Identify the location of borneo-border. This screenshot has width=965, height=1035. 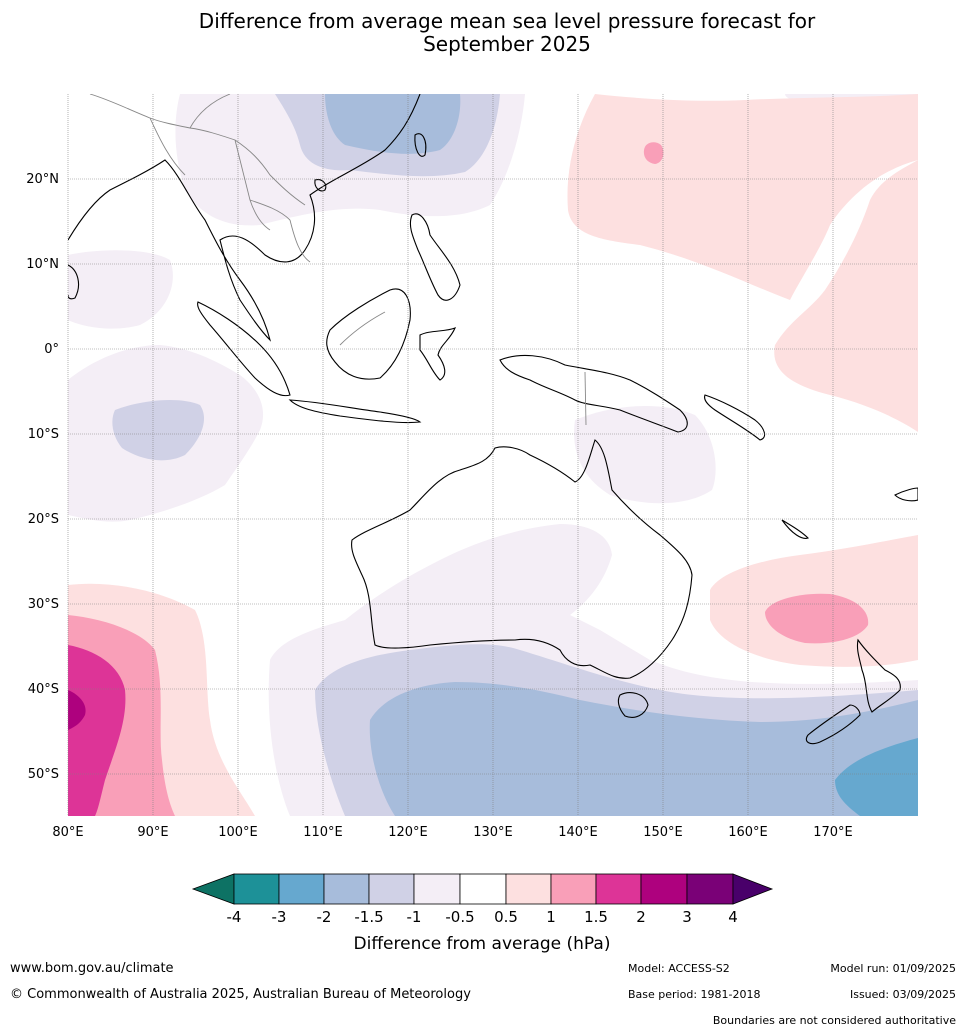
(362, 328).